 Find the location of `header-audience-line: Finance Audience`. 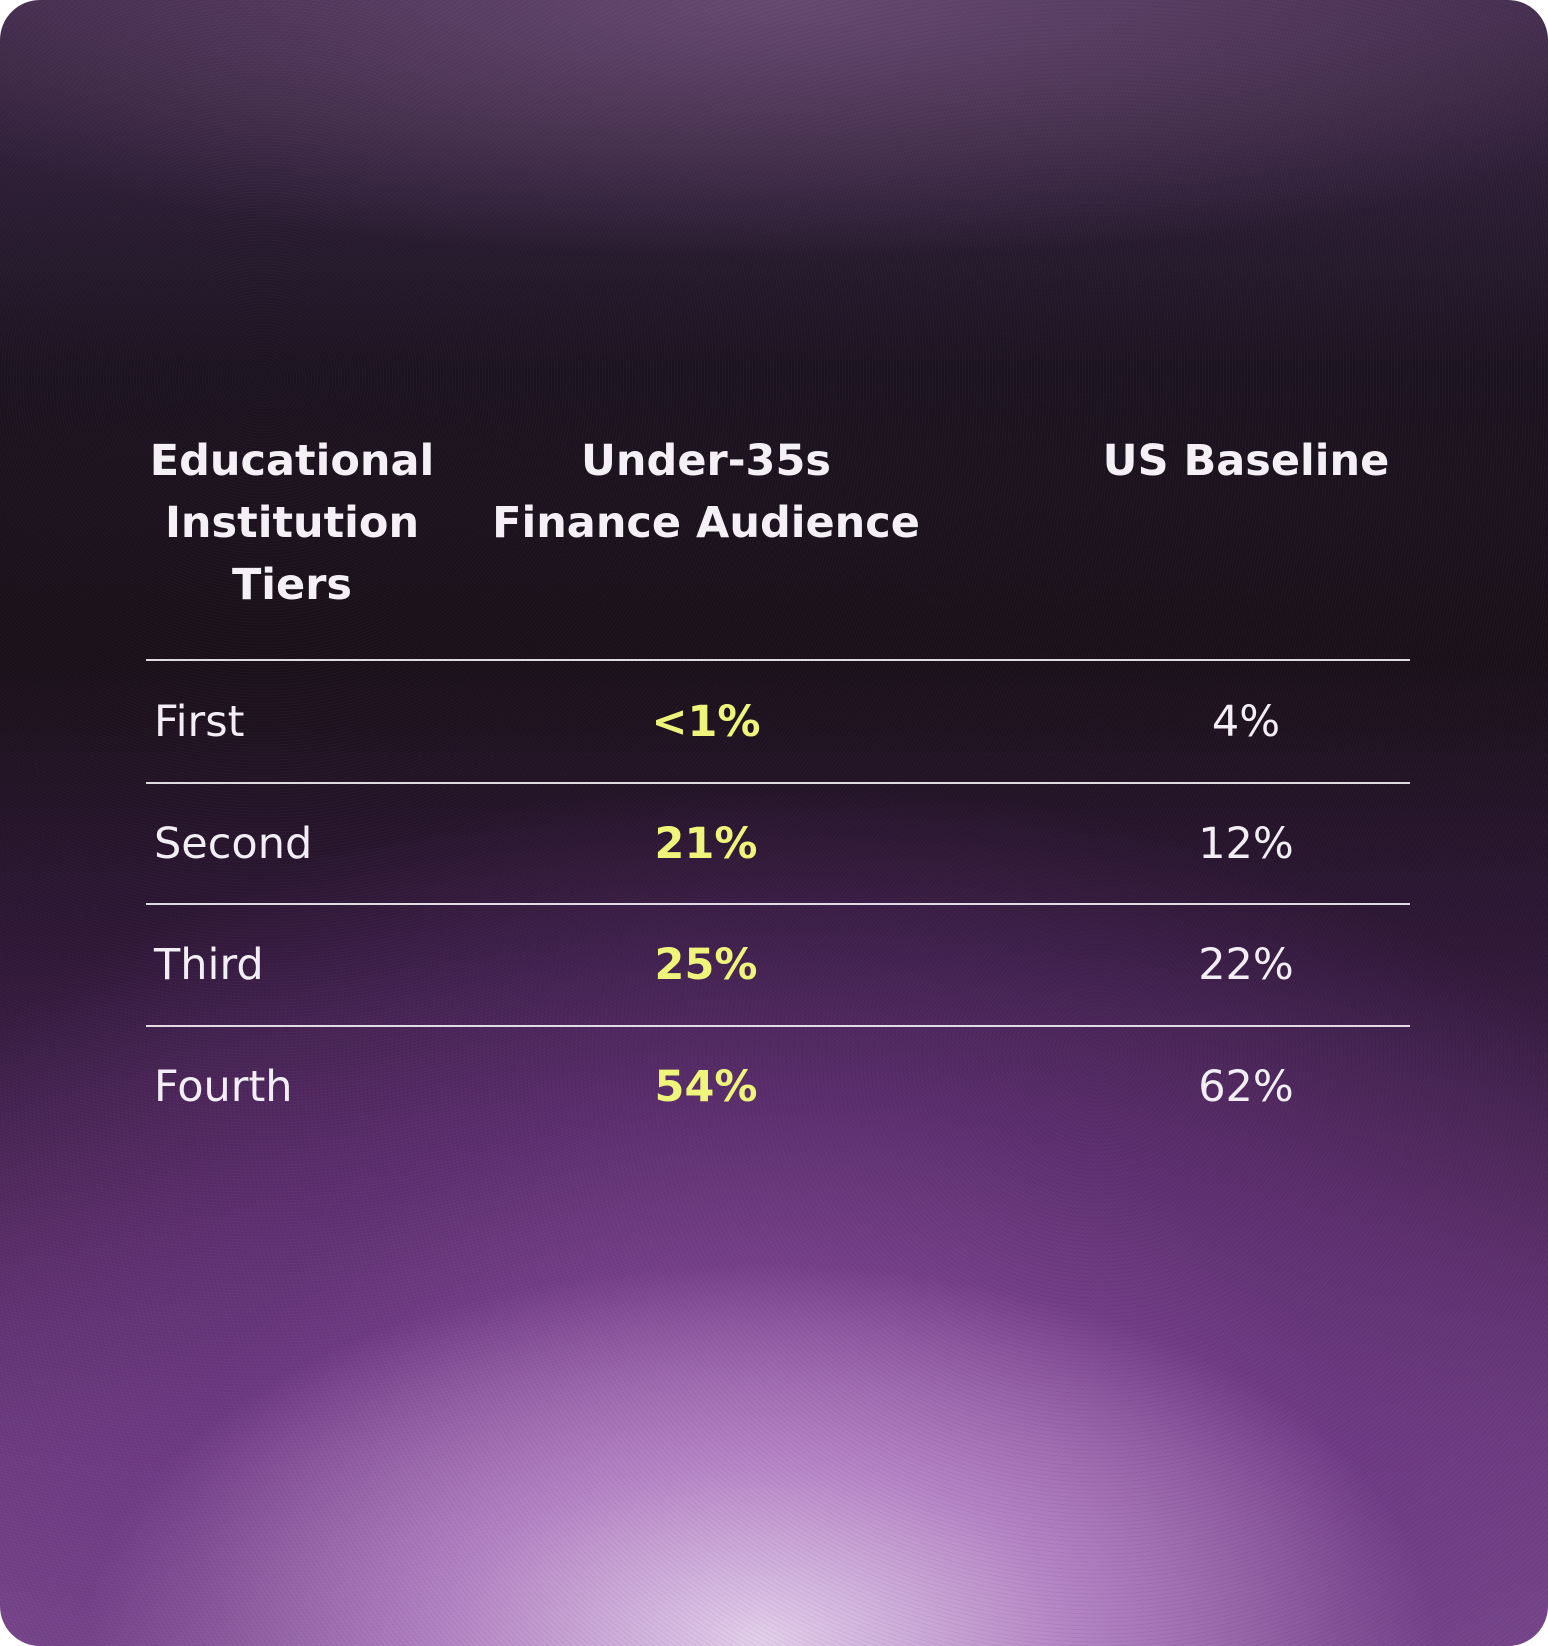

header-audience-line: Finance Audience is located at coordinates (706, 523).